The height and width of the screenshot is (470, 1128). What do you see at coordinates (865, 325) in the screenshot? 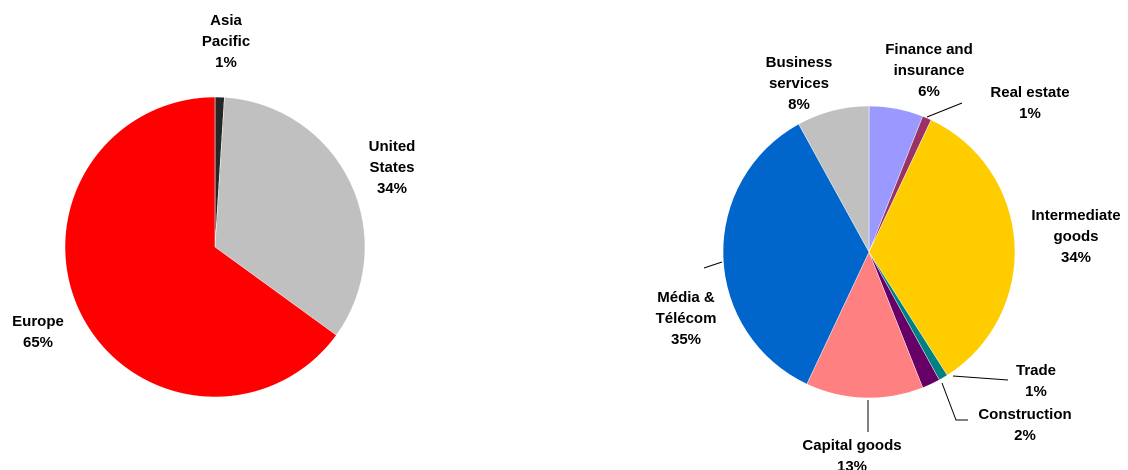
I see `pie-slice-capital-goods` at bounding box center [865, 325].